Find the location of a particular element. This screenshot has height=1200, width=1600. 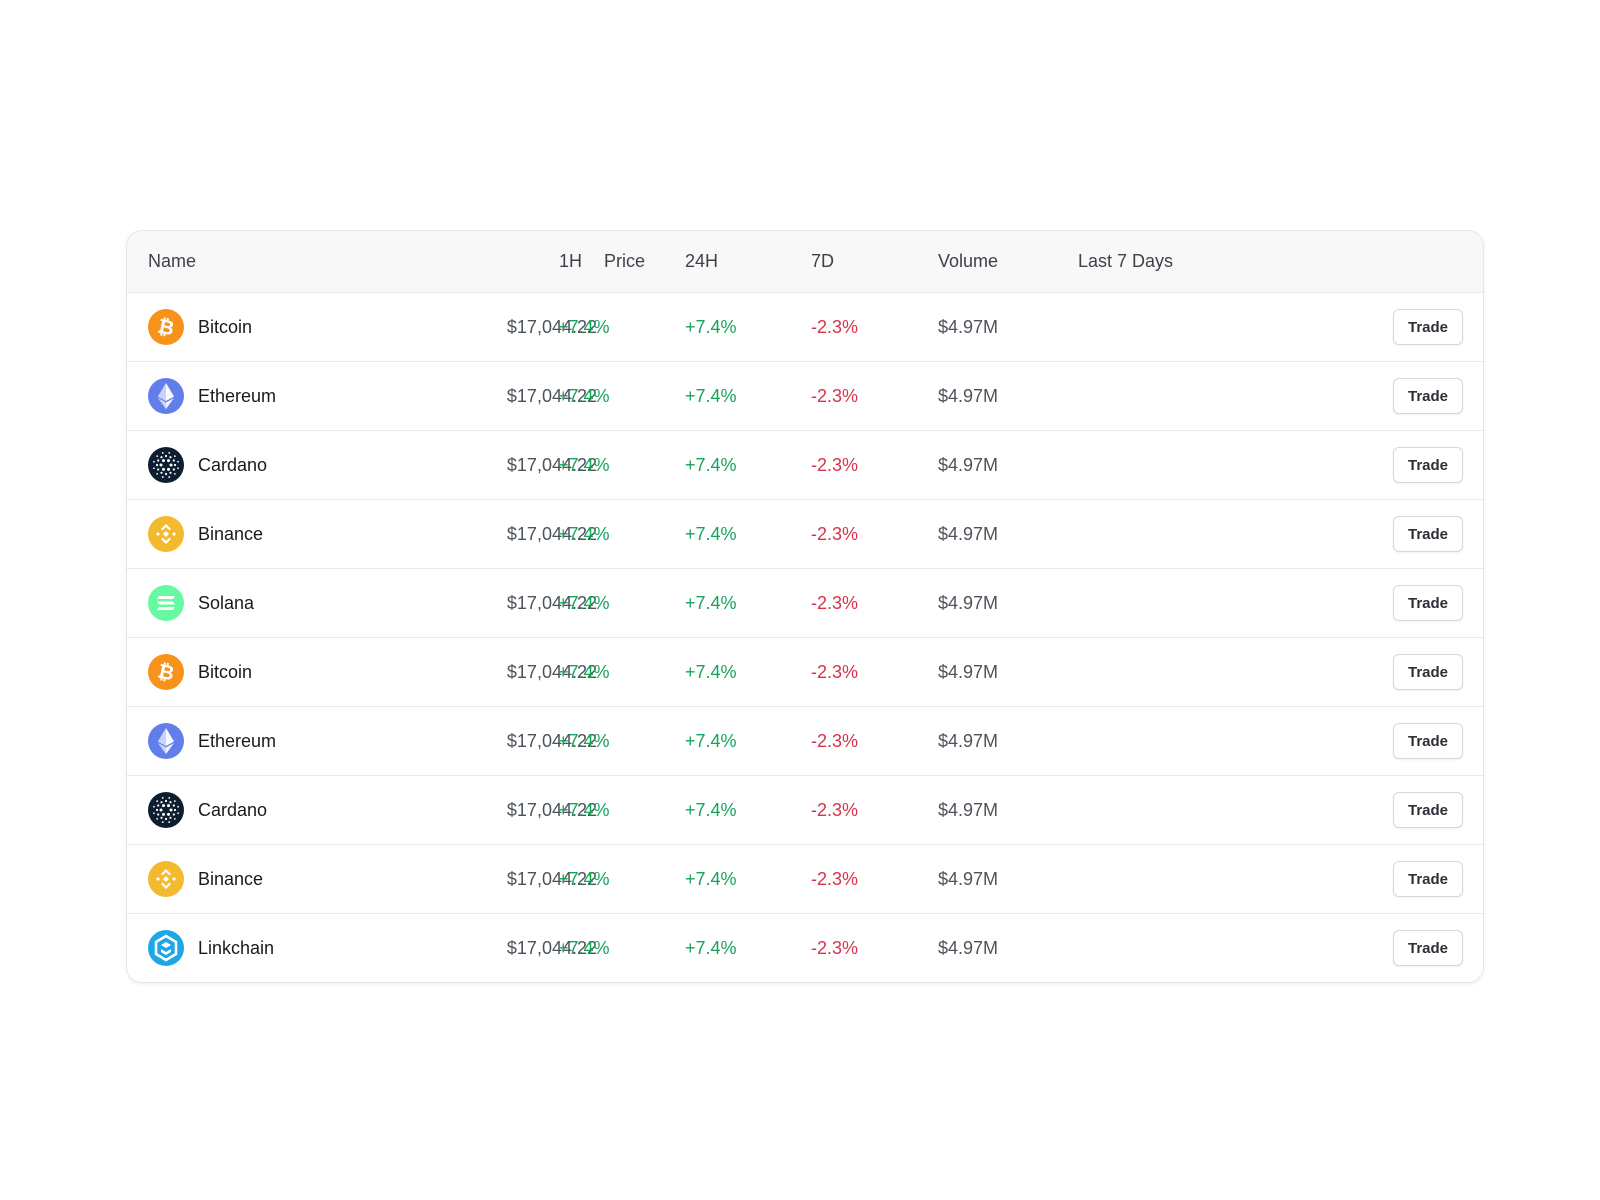

coin-cell: Solana is located at coordinates (201, 603).